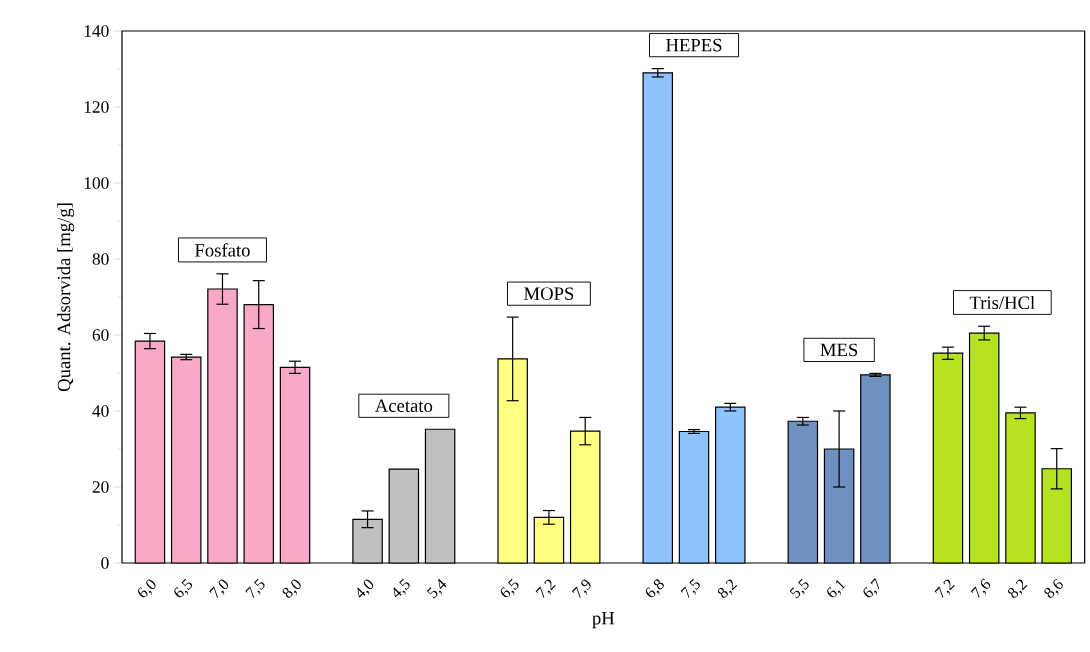 This screenshot has height=652, width=1090. What do you see at coordinates (581, 588) in the screenshot?
I see `x-tick-label: 7,9` at bounding box center [581, 588].